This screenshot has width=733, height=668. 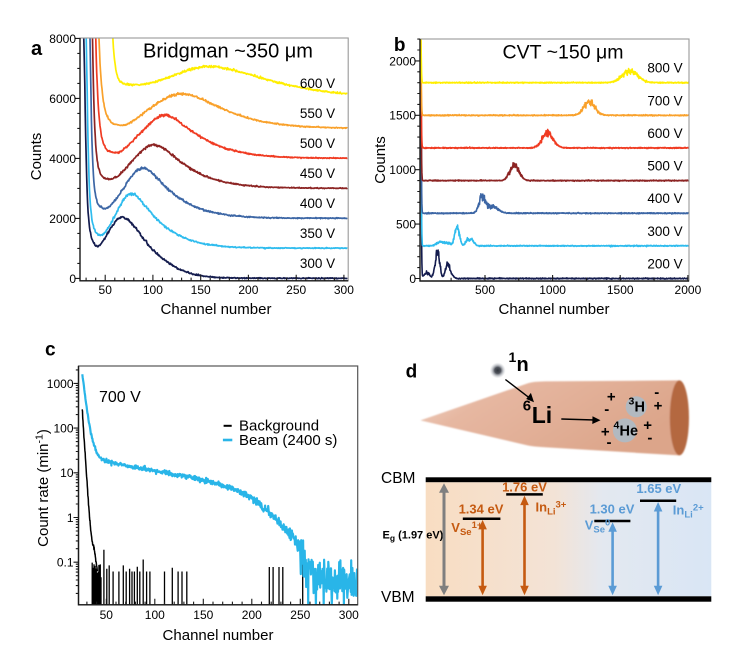 I want to click on svg-text: 4, so click(x=617, y=426).